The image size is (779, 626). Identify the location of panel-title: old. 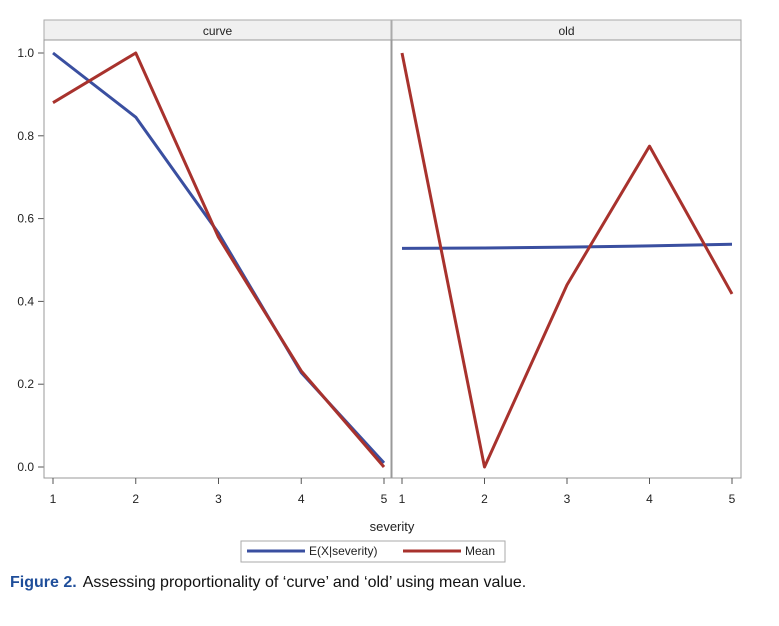
(566, 31).